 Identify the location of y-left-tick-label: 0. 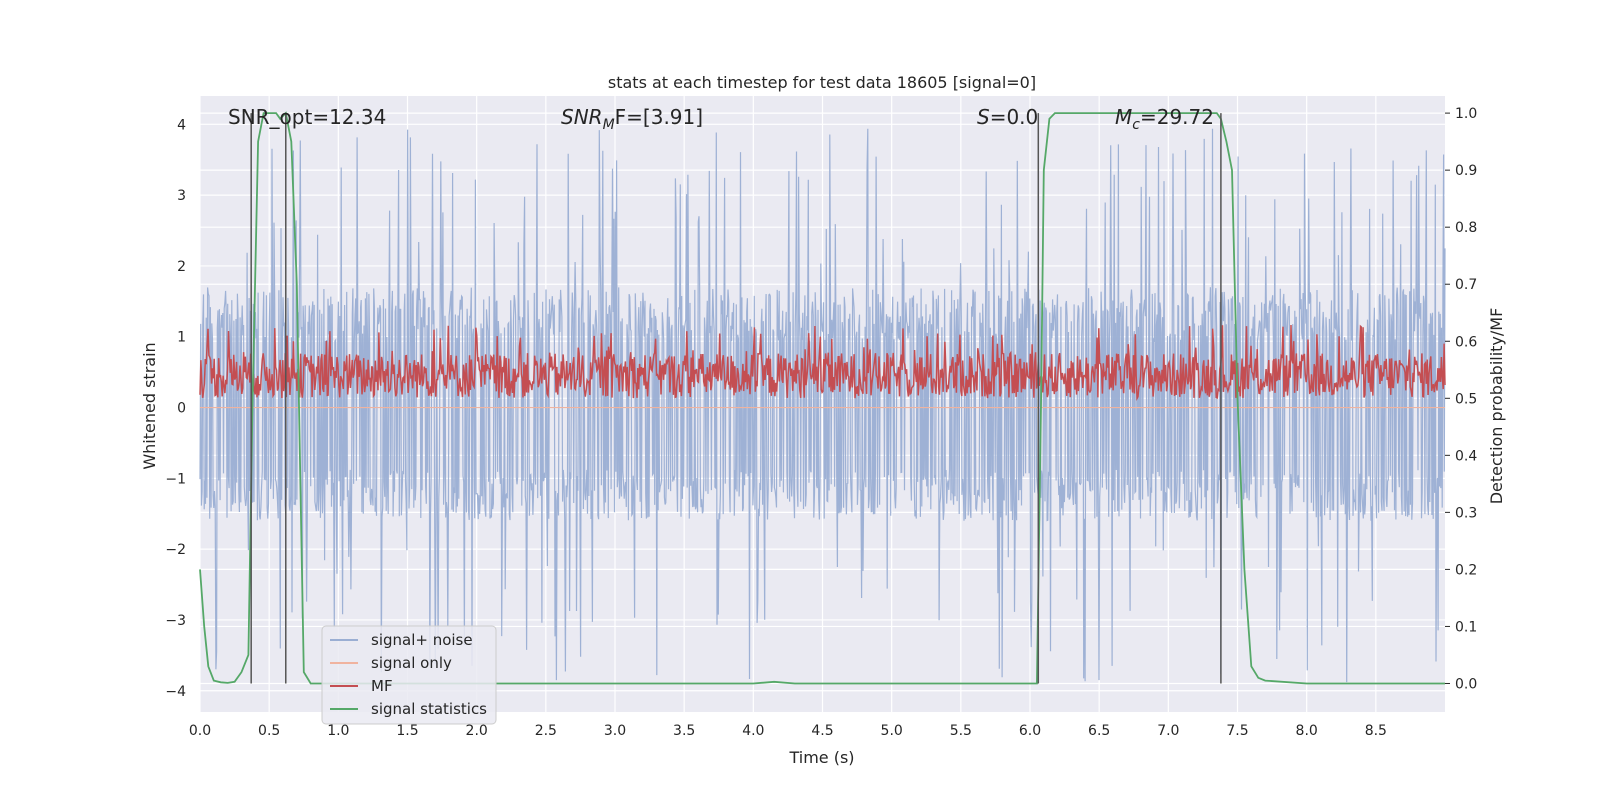
(181, 409).